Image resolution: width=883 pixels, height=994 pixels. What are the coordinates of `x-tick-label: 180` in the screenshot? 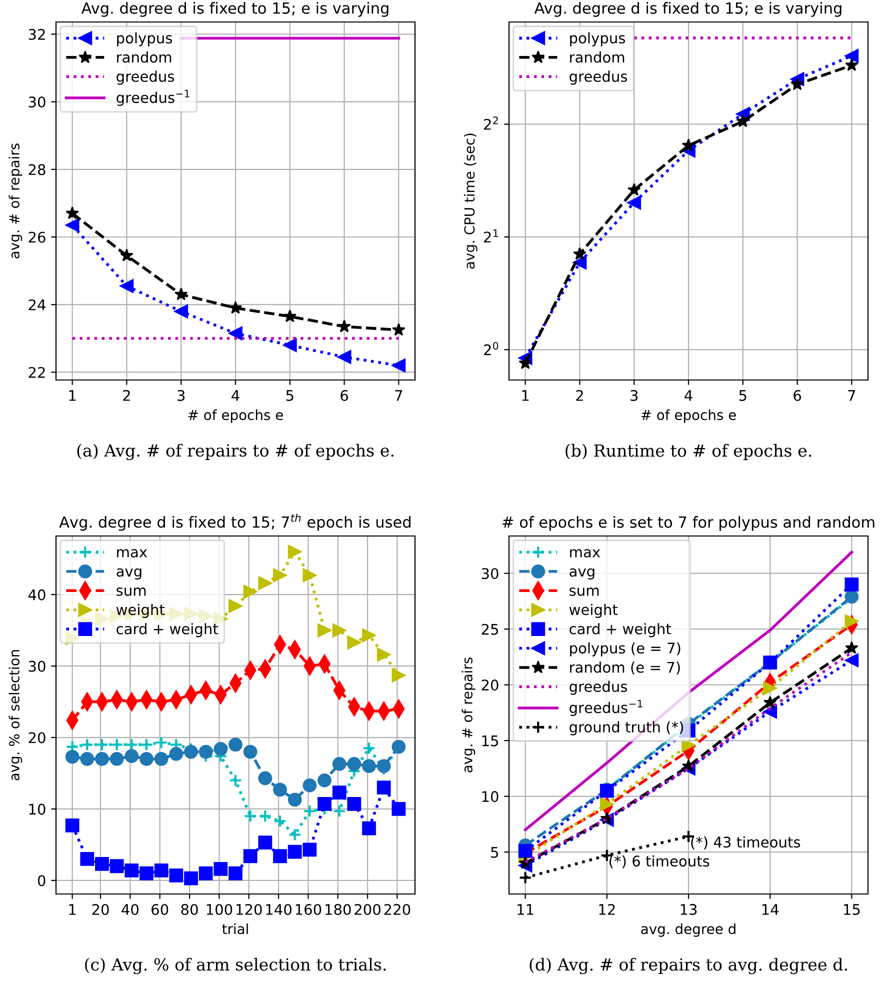 It's located at (338, 910).